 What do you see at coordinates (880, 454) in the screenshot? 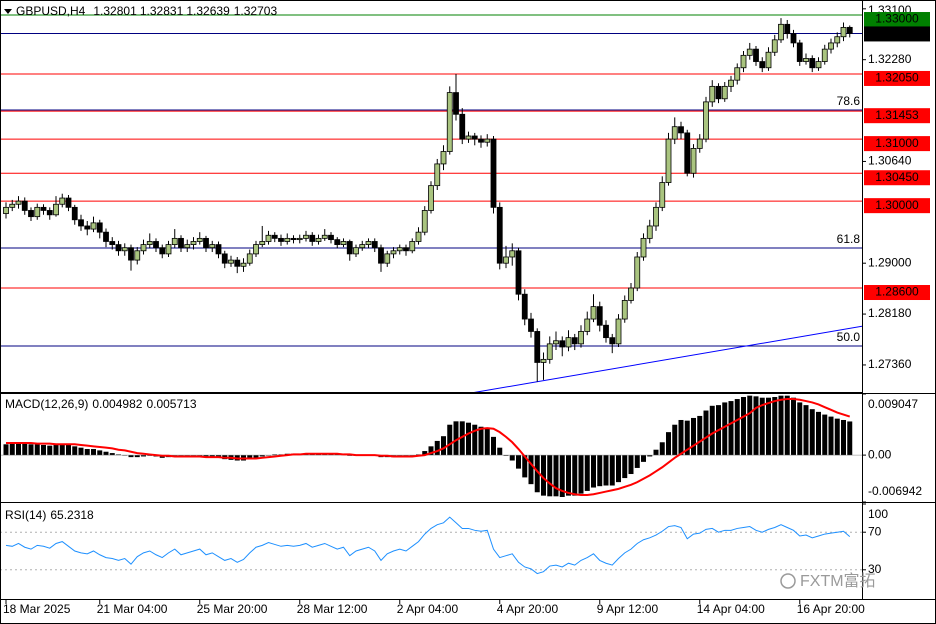
I see `y-tick-label: 0.00` at bounding box center [880, 454].